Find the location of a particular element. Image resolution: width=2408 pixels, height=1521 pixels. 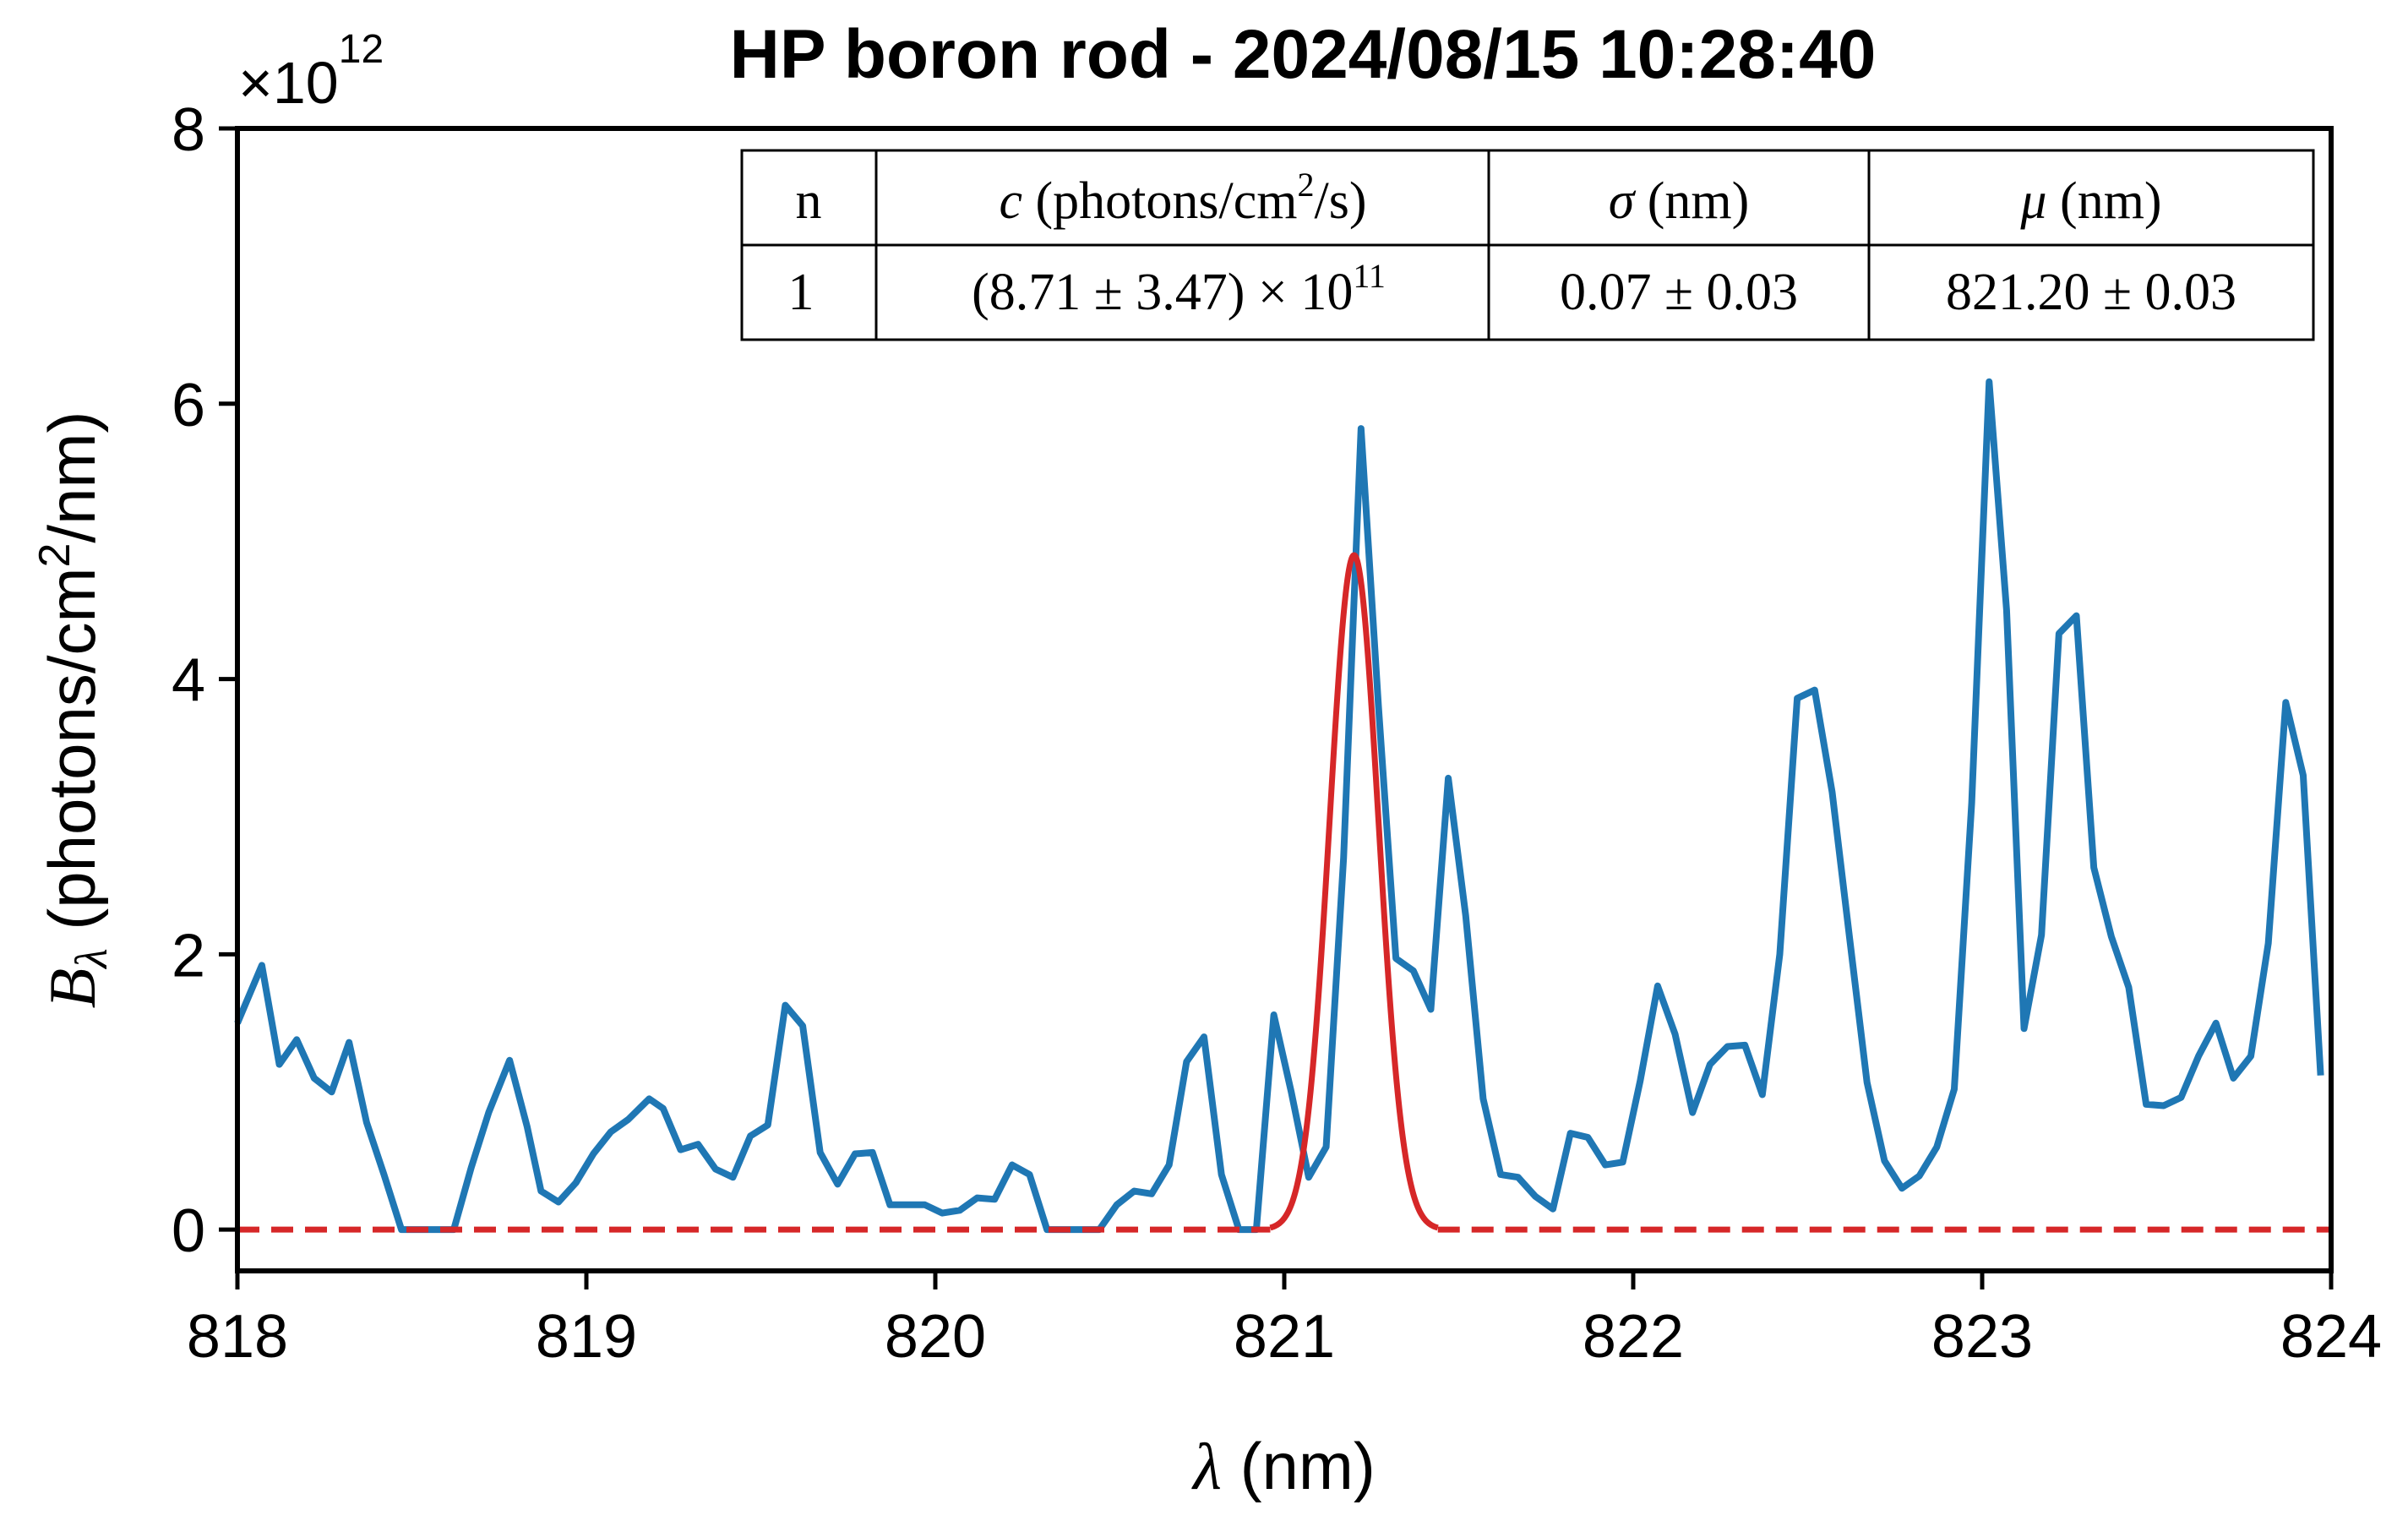

y-axis-unit-pre: (photons/cm is located at coordinates (72, 758).